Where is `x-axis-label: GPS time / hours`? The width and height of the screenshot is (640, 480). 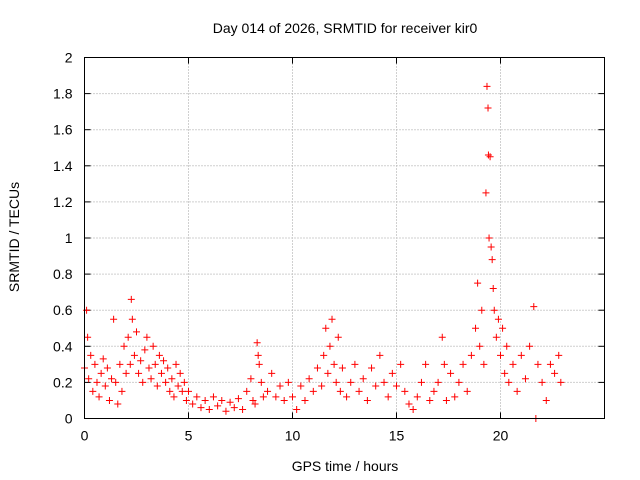 x-axis-label: GPS time / hours is located at coordinates (345, 466).